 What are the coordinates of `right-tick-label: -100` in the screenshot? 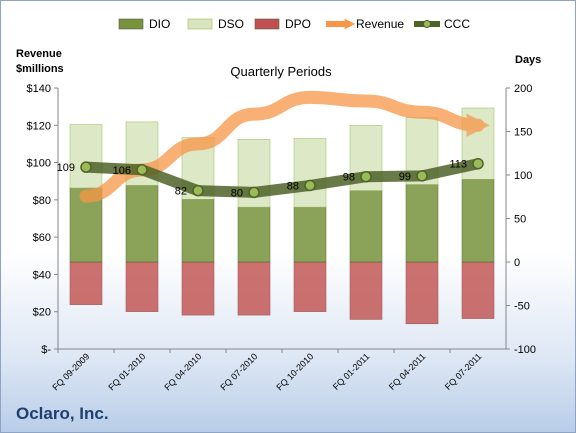 It's located at (525, 350).